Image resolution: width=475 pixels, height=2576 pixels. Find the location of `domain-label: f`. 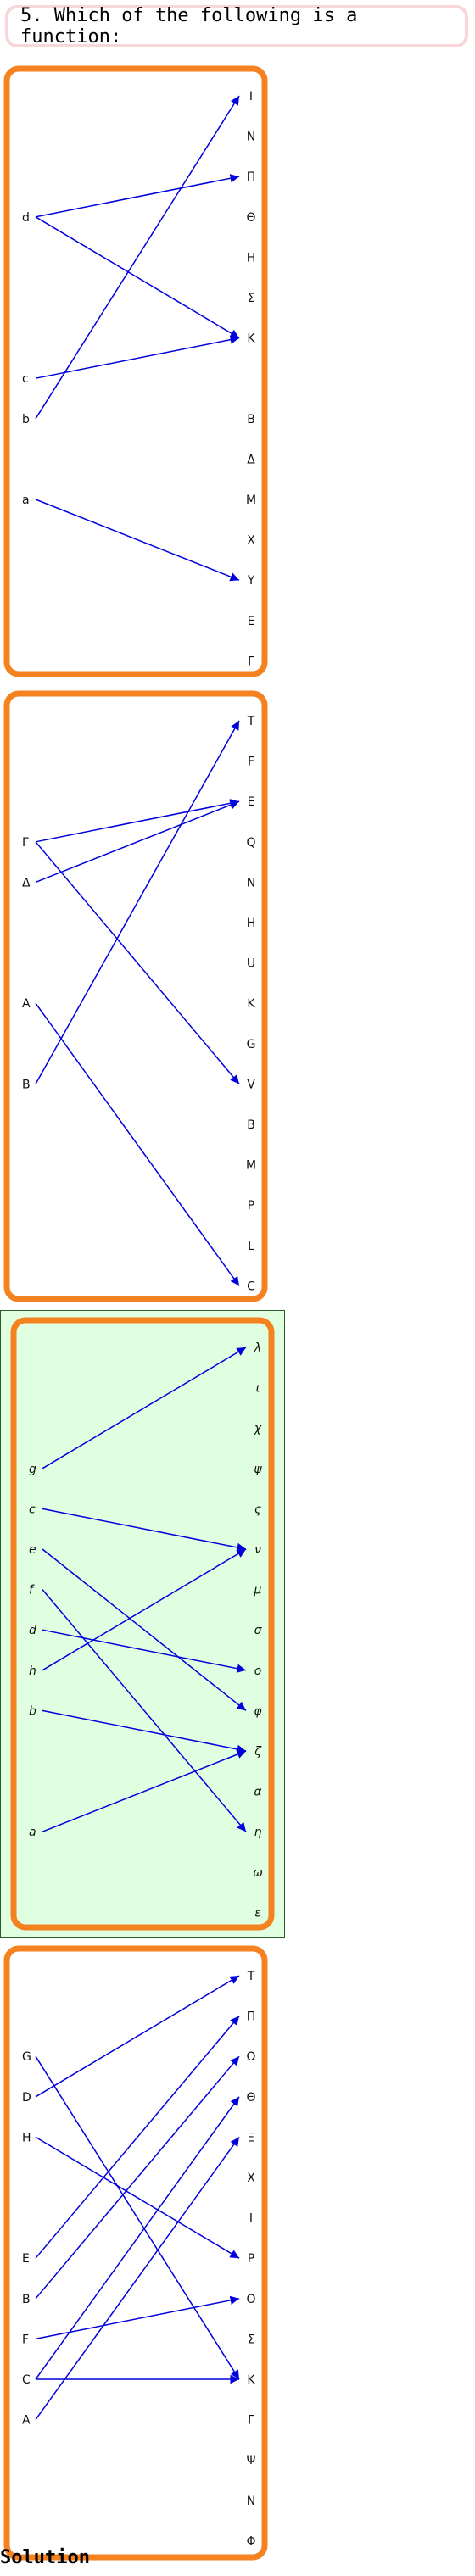

domain-label: f is located at coordinates (32, 1590).